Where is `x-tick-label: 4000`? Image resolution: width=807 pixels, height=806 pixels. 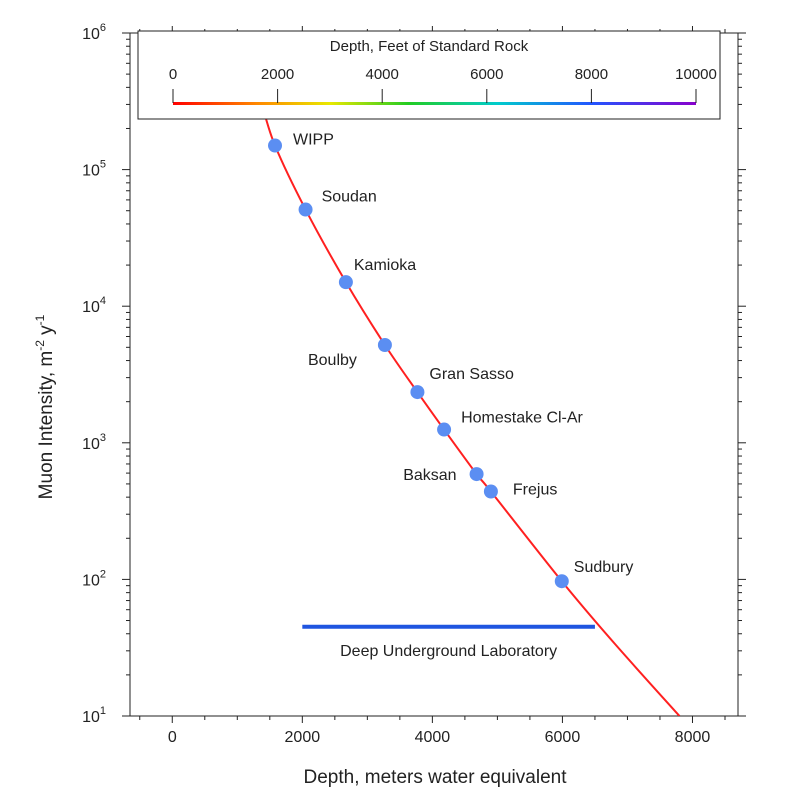
x-tick-label: 4000 is located at coordinates (433, 737).